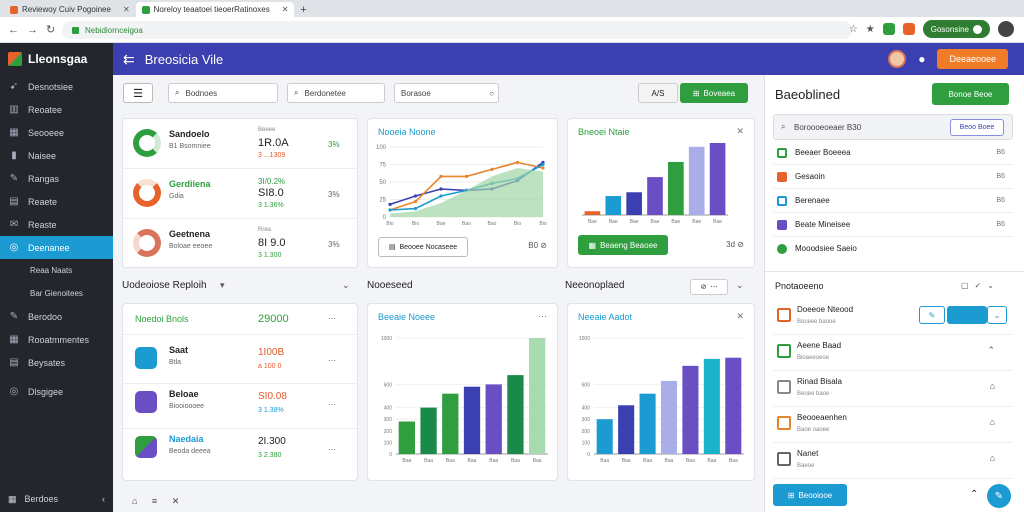 This screenshot has height=512, width=1024. I want to click on sidebar-item: ◎ Dlsgigee, so click(56, 391).